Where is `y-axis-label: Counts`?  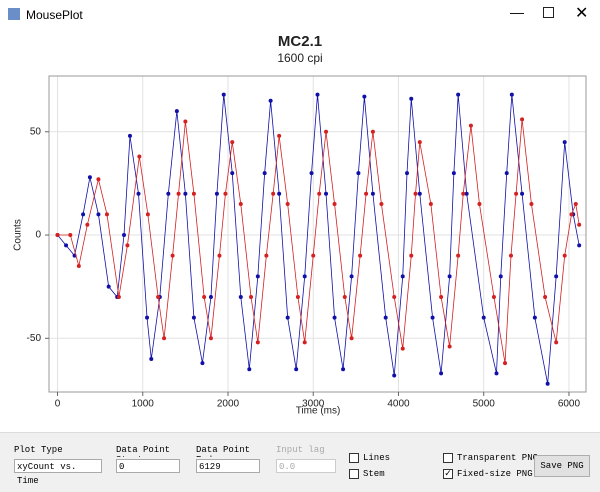 y-axis-label: Counts is located at coordinates (18, 235).